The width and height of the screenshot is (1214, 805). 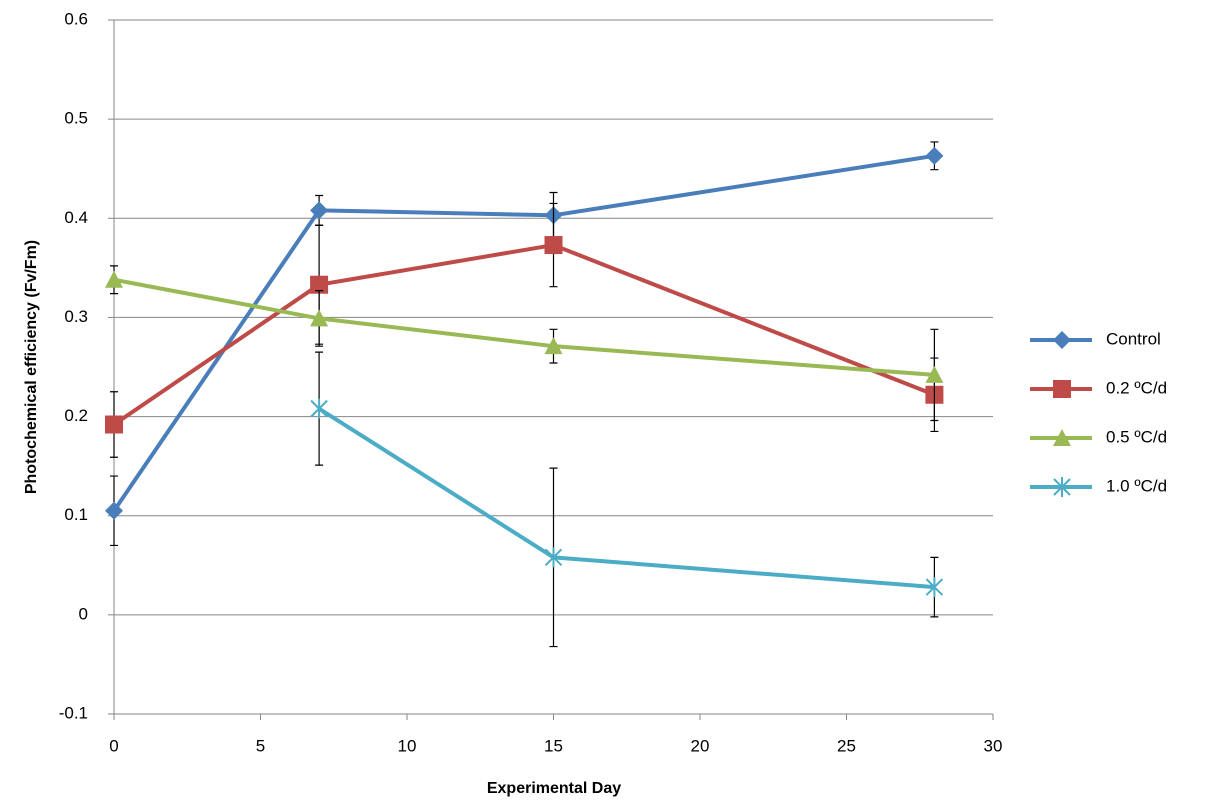 What do you see at coordinates (407, 745) in the screenshot?
I see `x-tick-label: 10` at bounding box center [407, 745].